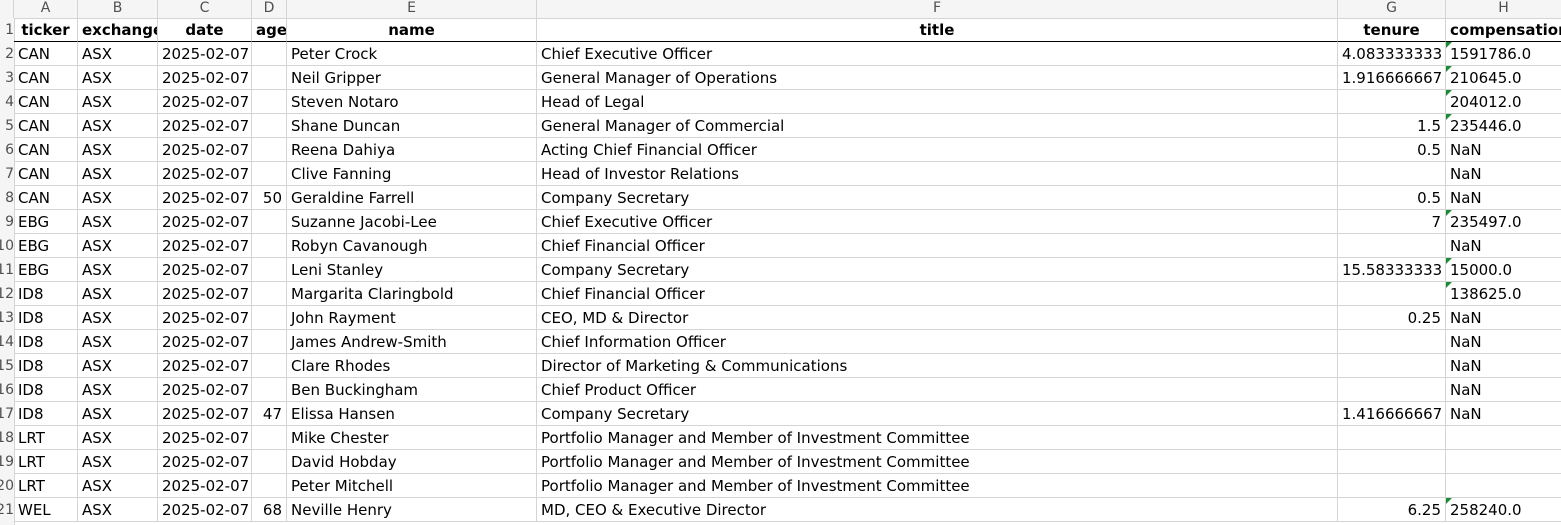  What do you see at coordinates (1392, 78) in the screenshot?
I see `cell-tenure: 1.916666667` at bounding box center [1392, 78].